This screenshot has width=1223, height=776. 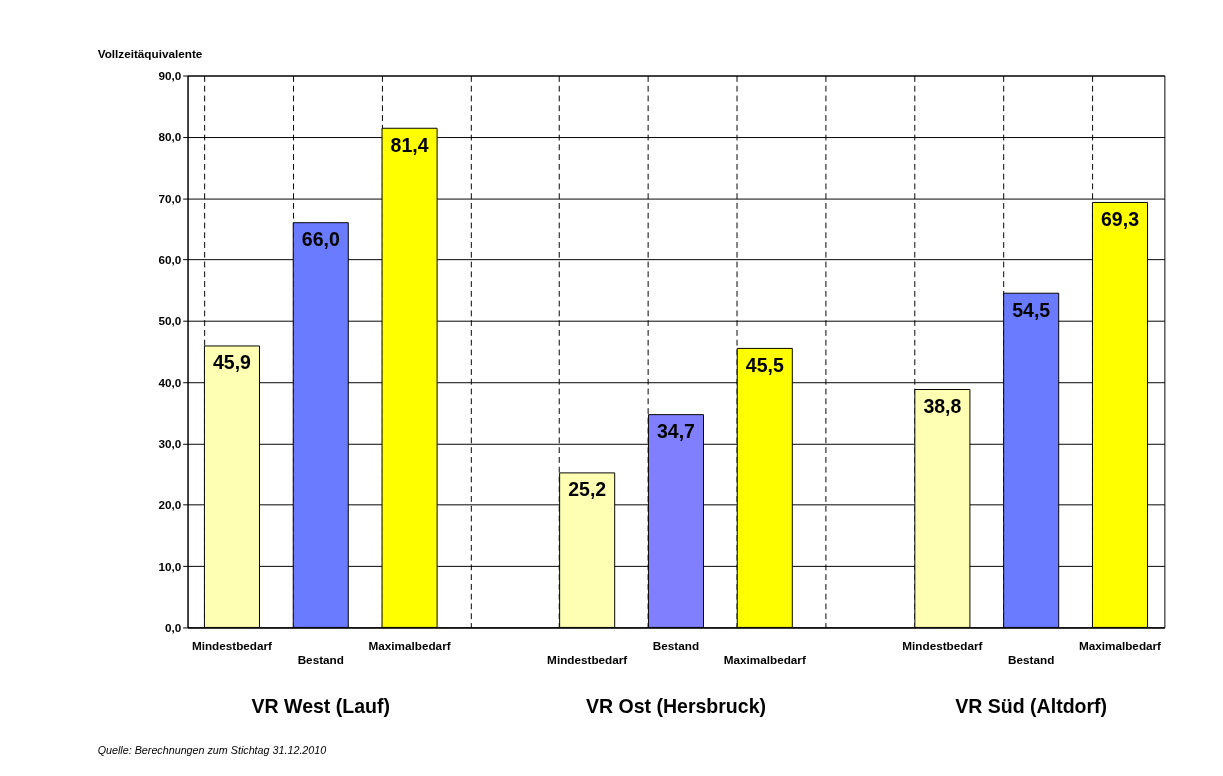 I want to click on y-tick-label: 80,0, so click(x=170, y=137).